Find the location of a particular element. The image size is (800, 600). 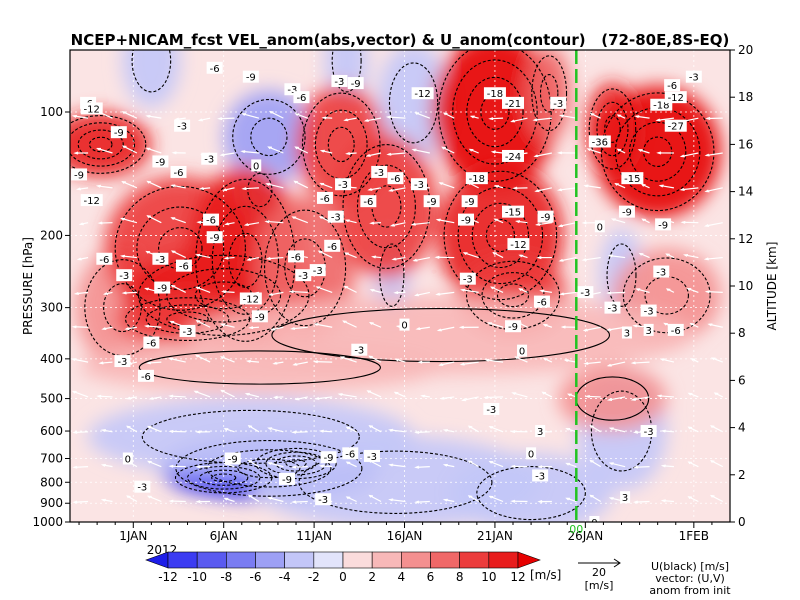

altitude-tick-label: 8 is located at coordinates (742, 333).